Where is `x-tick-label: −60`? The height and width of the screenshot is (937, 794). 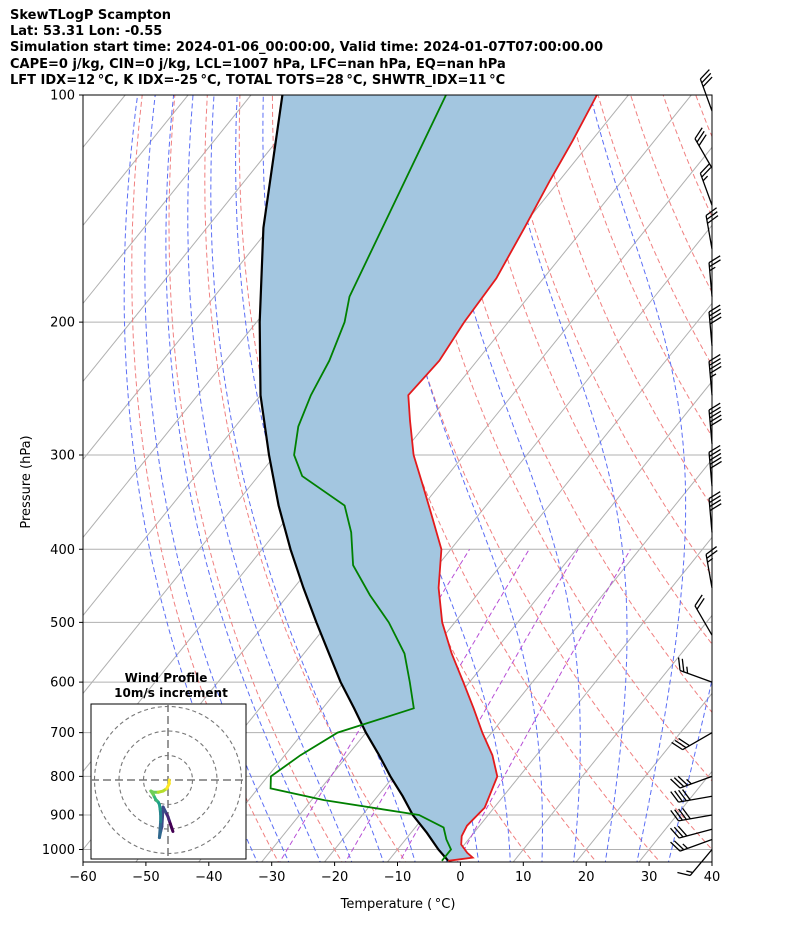 x-tick-label: −60 is located at coordinates (82, 877).